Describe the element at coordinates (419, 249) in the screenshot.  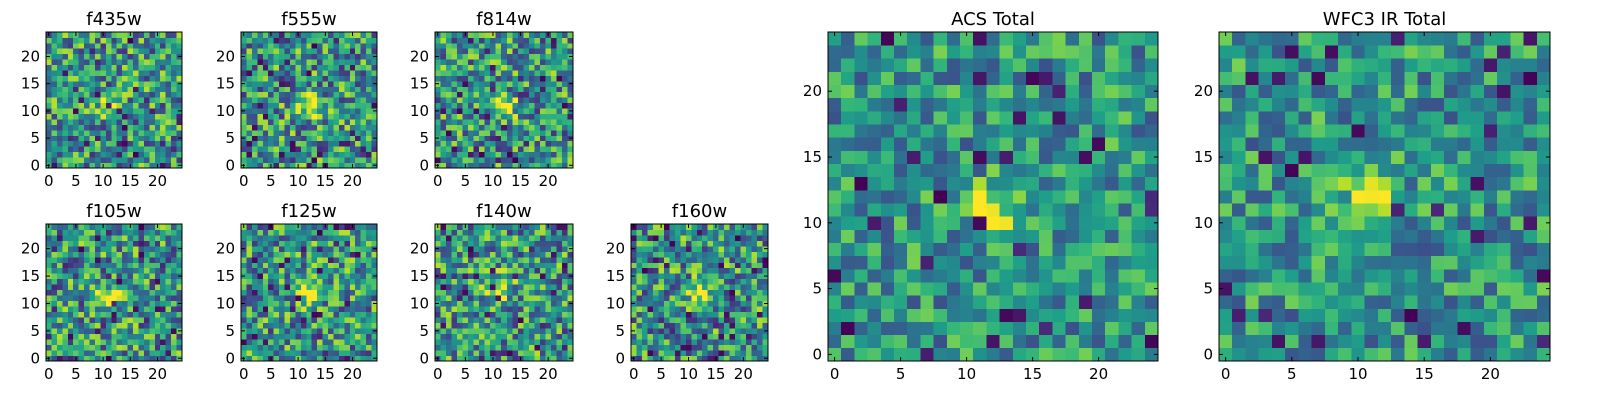
I see `y-tick-label: 20` at that location.